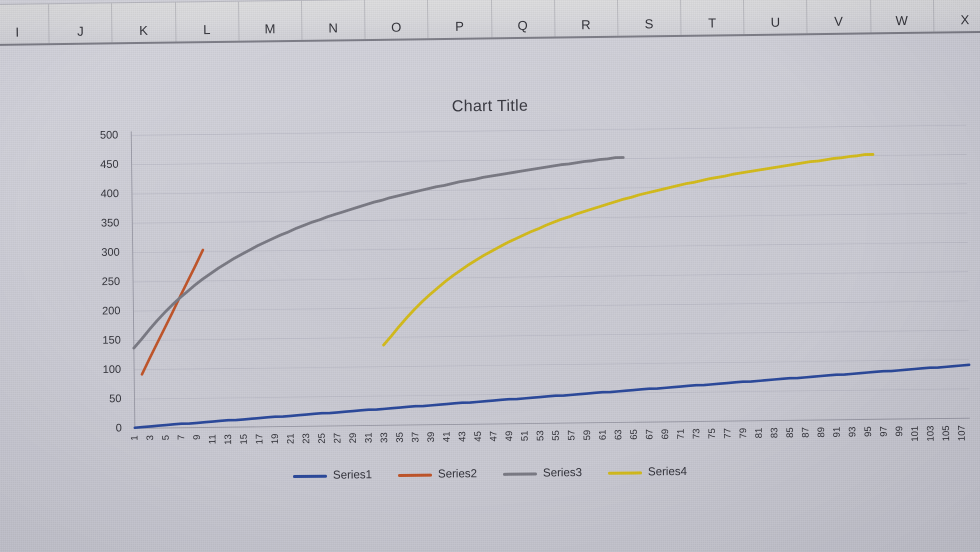 This screenshot has height=552, width=980. What do you see at coordinates (110, 253) in the screenshot?
I see `y-axis-tick-300: 300` at bounding box center [110, 253].